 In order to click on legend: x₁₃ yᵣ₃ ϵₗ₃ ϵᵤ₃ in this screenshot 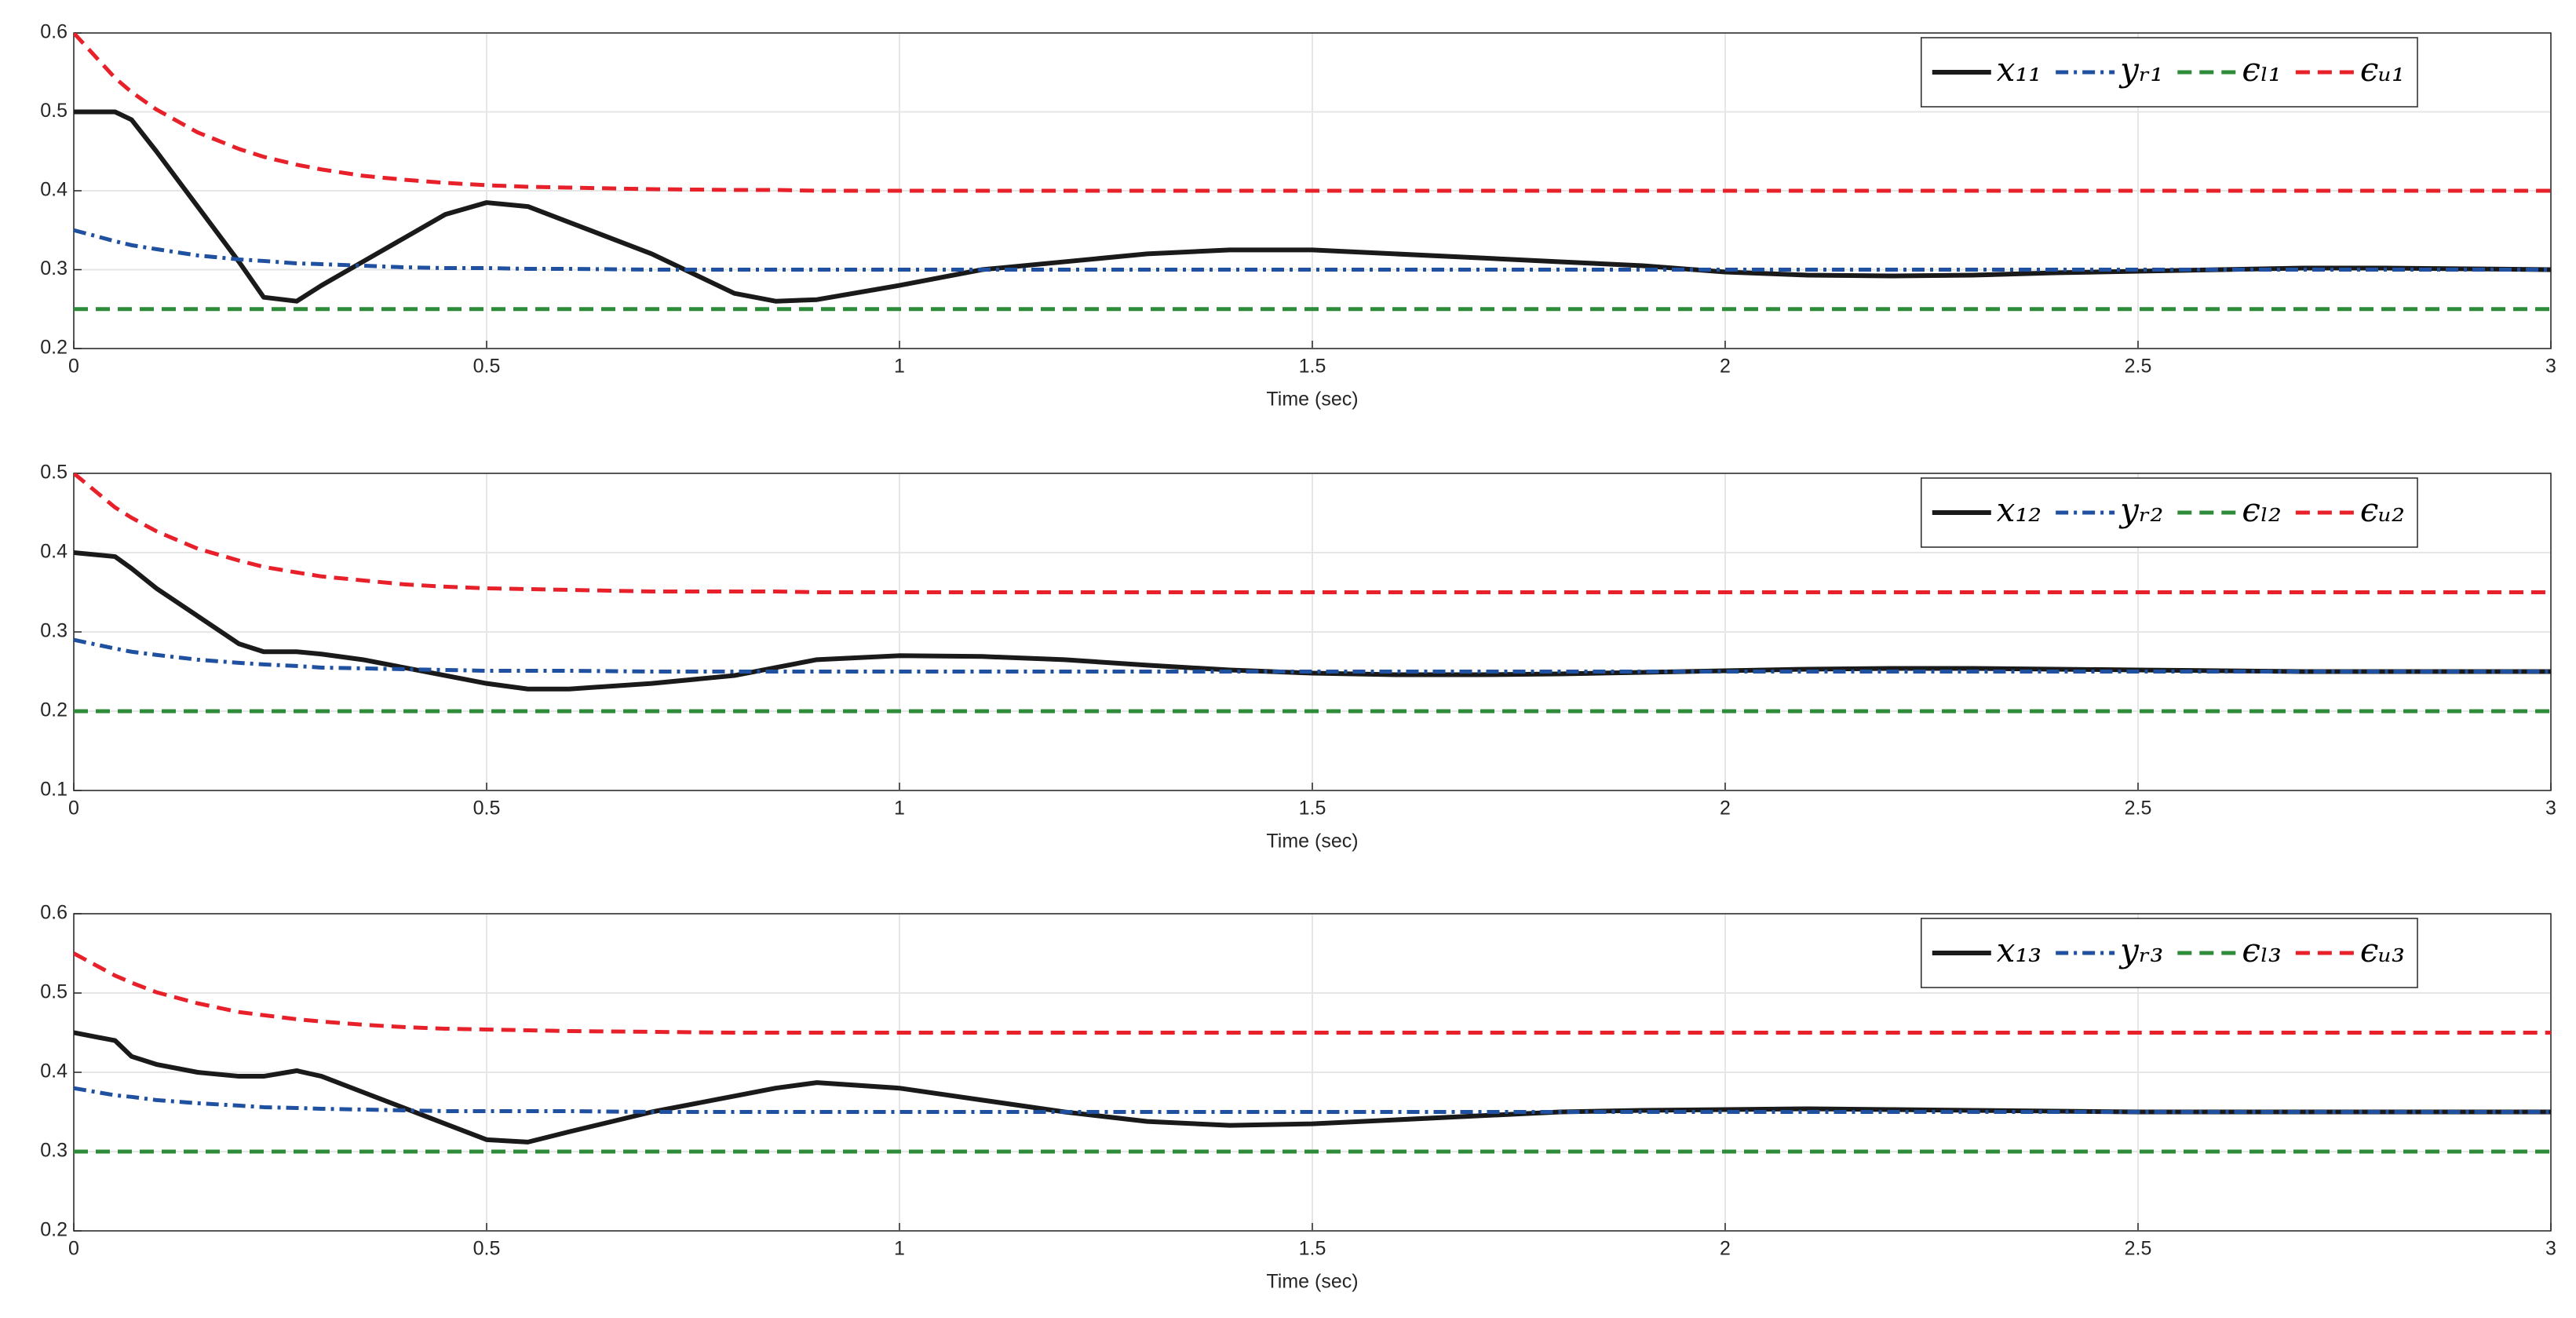, I will do `click(2169, 953)`.